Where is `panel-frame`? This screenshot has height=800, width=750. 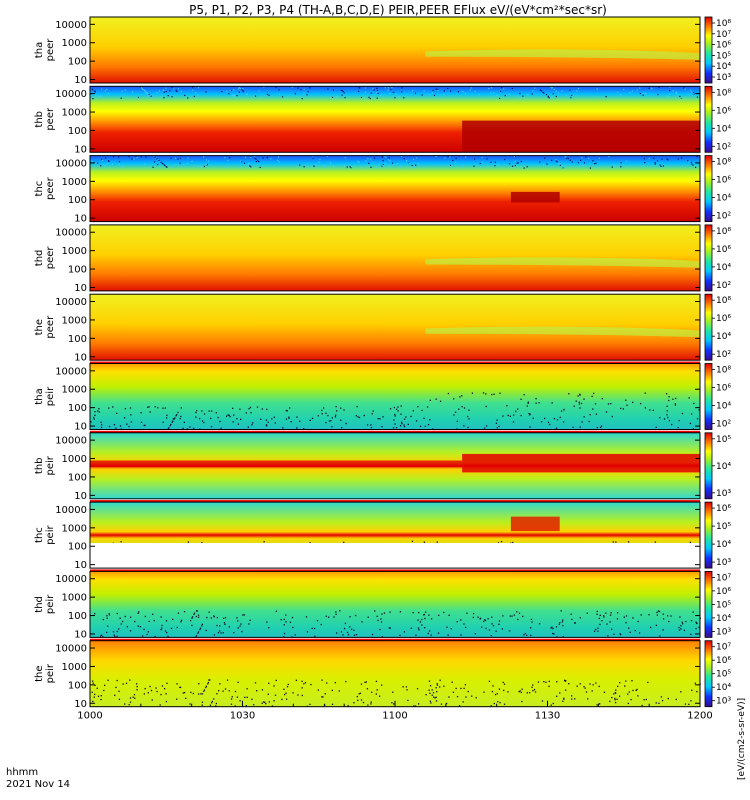
panel-frame is located at coordinates (395, 466).